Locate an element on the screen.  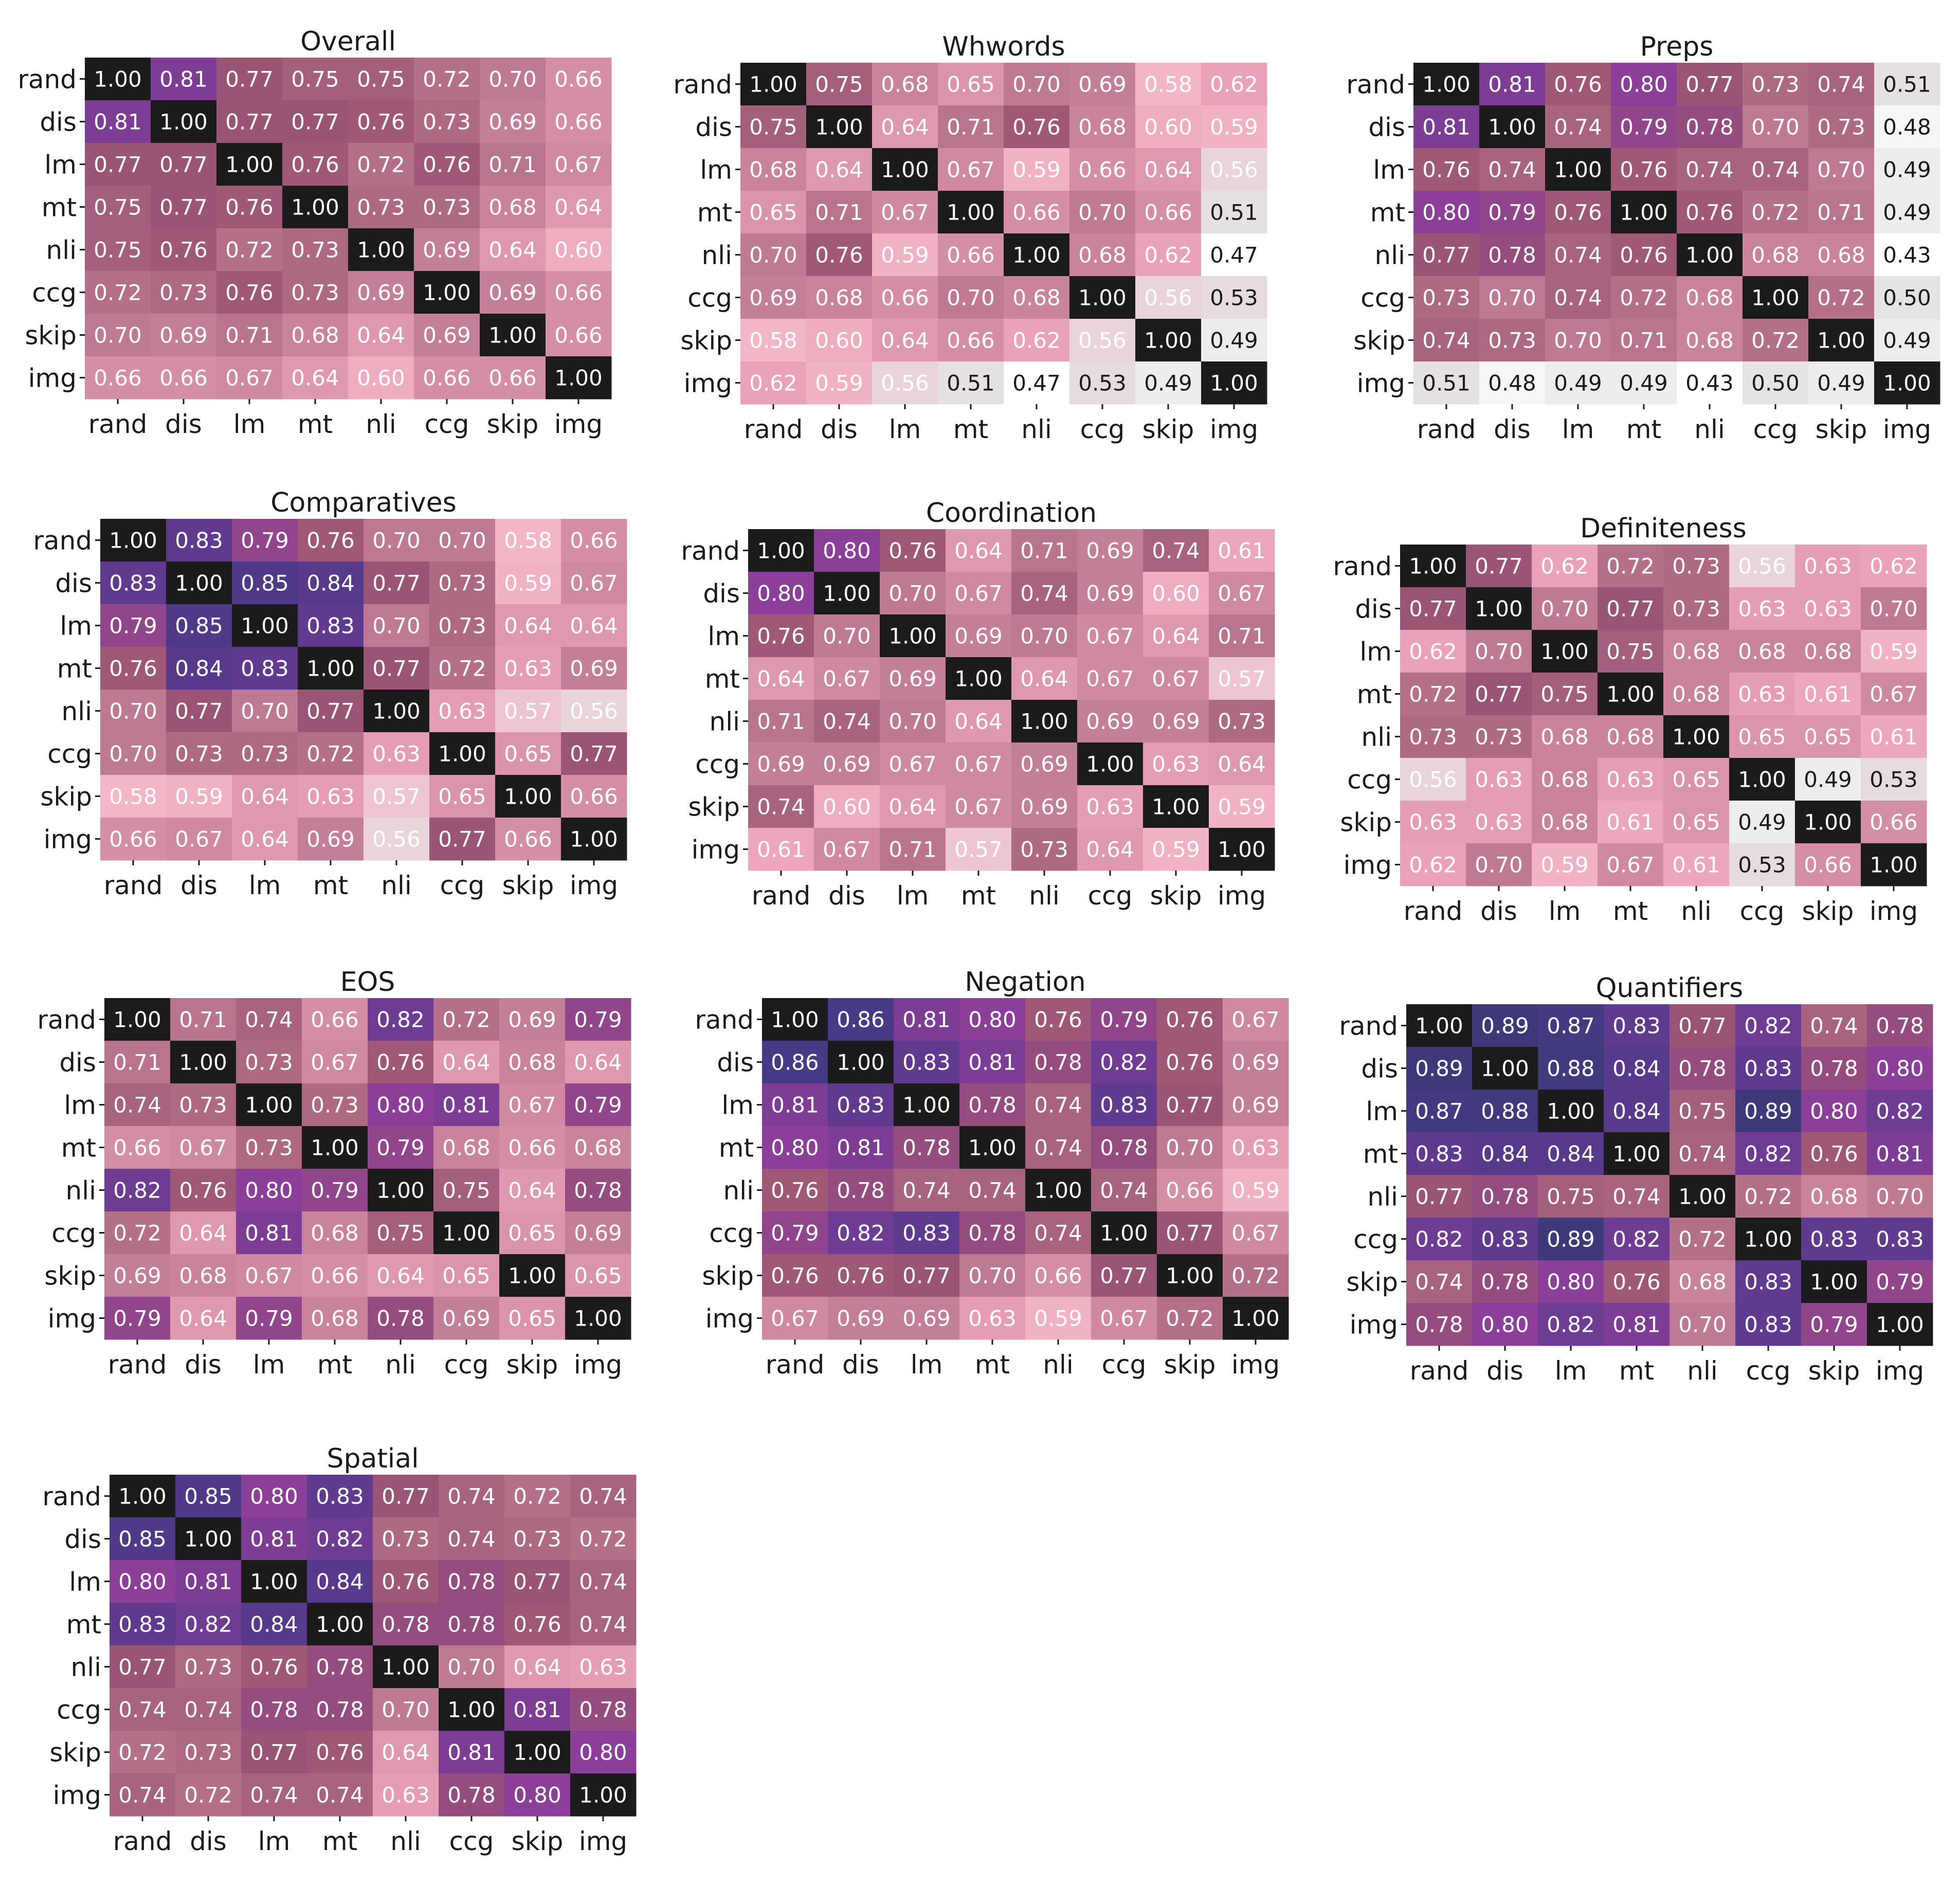
y-tick-label: mt is located at coordinates (59, 208).